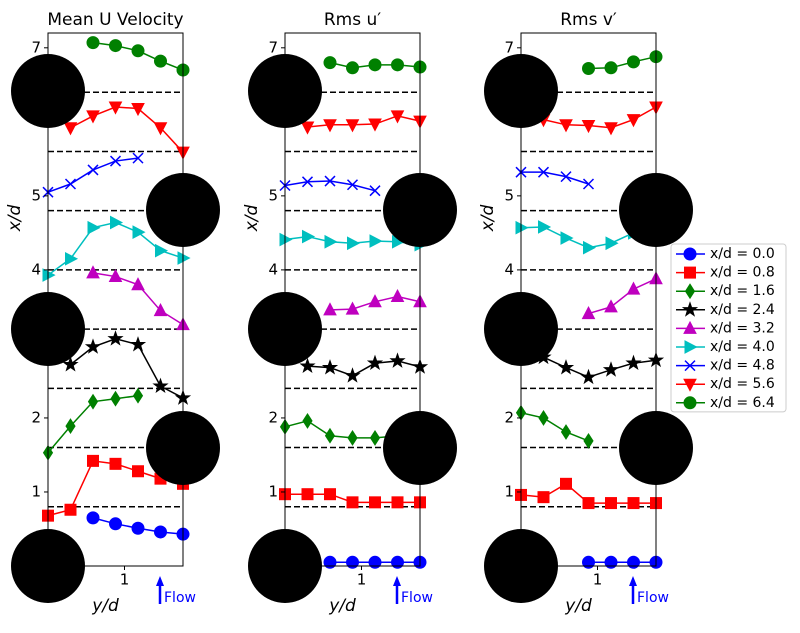  Describe the element at coordinates (742, 403) in the screenshot. I see `legend-label: x/d = 6.4` at that location.